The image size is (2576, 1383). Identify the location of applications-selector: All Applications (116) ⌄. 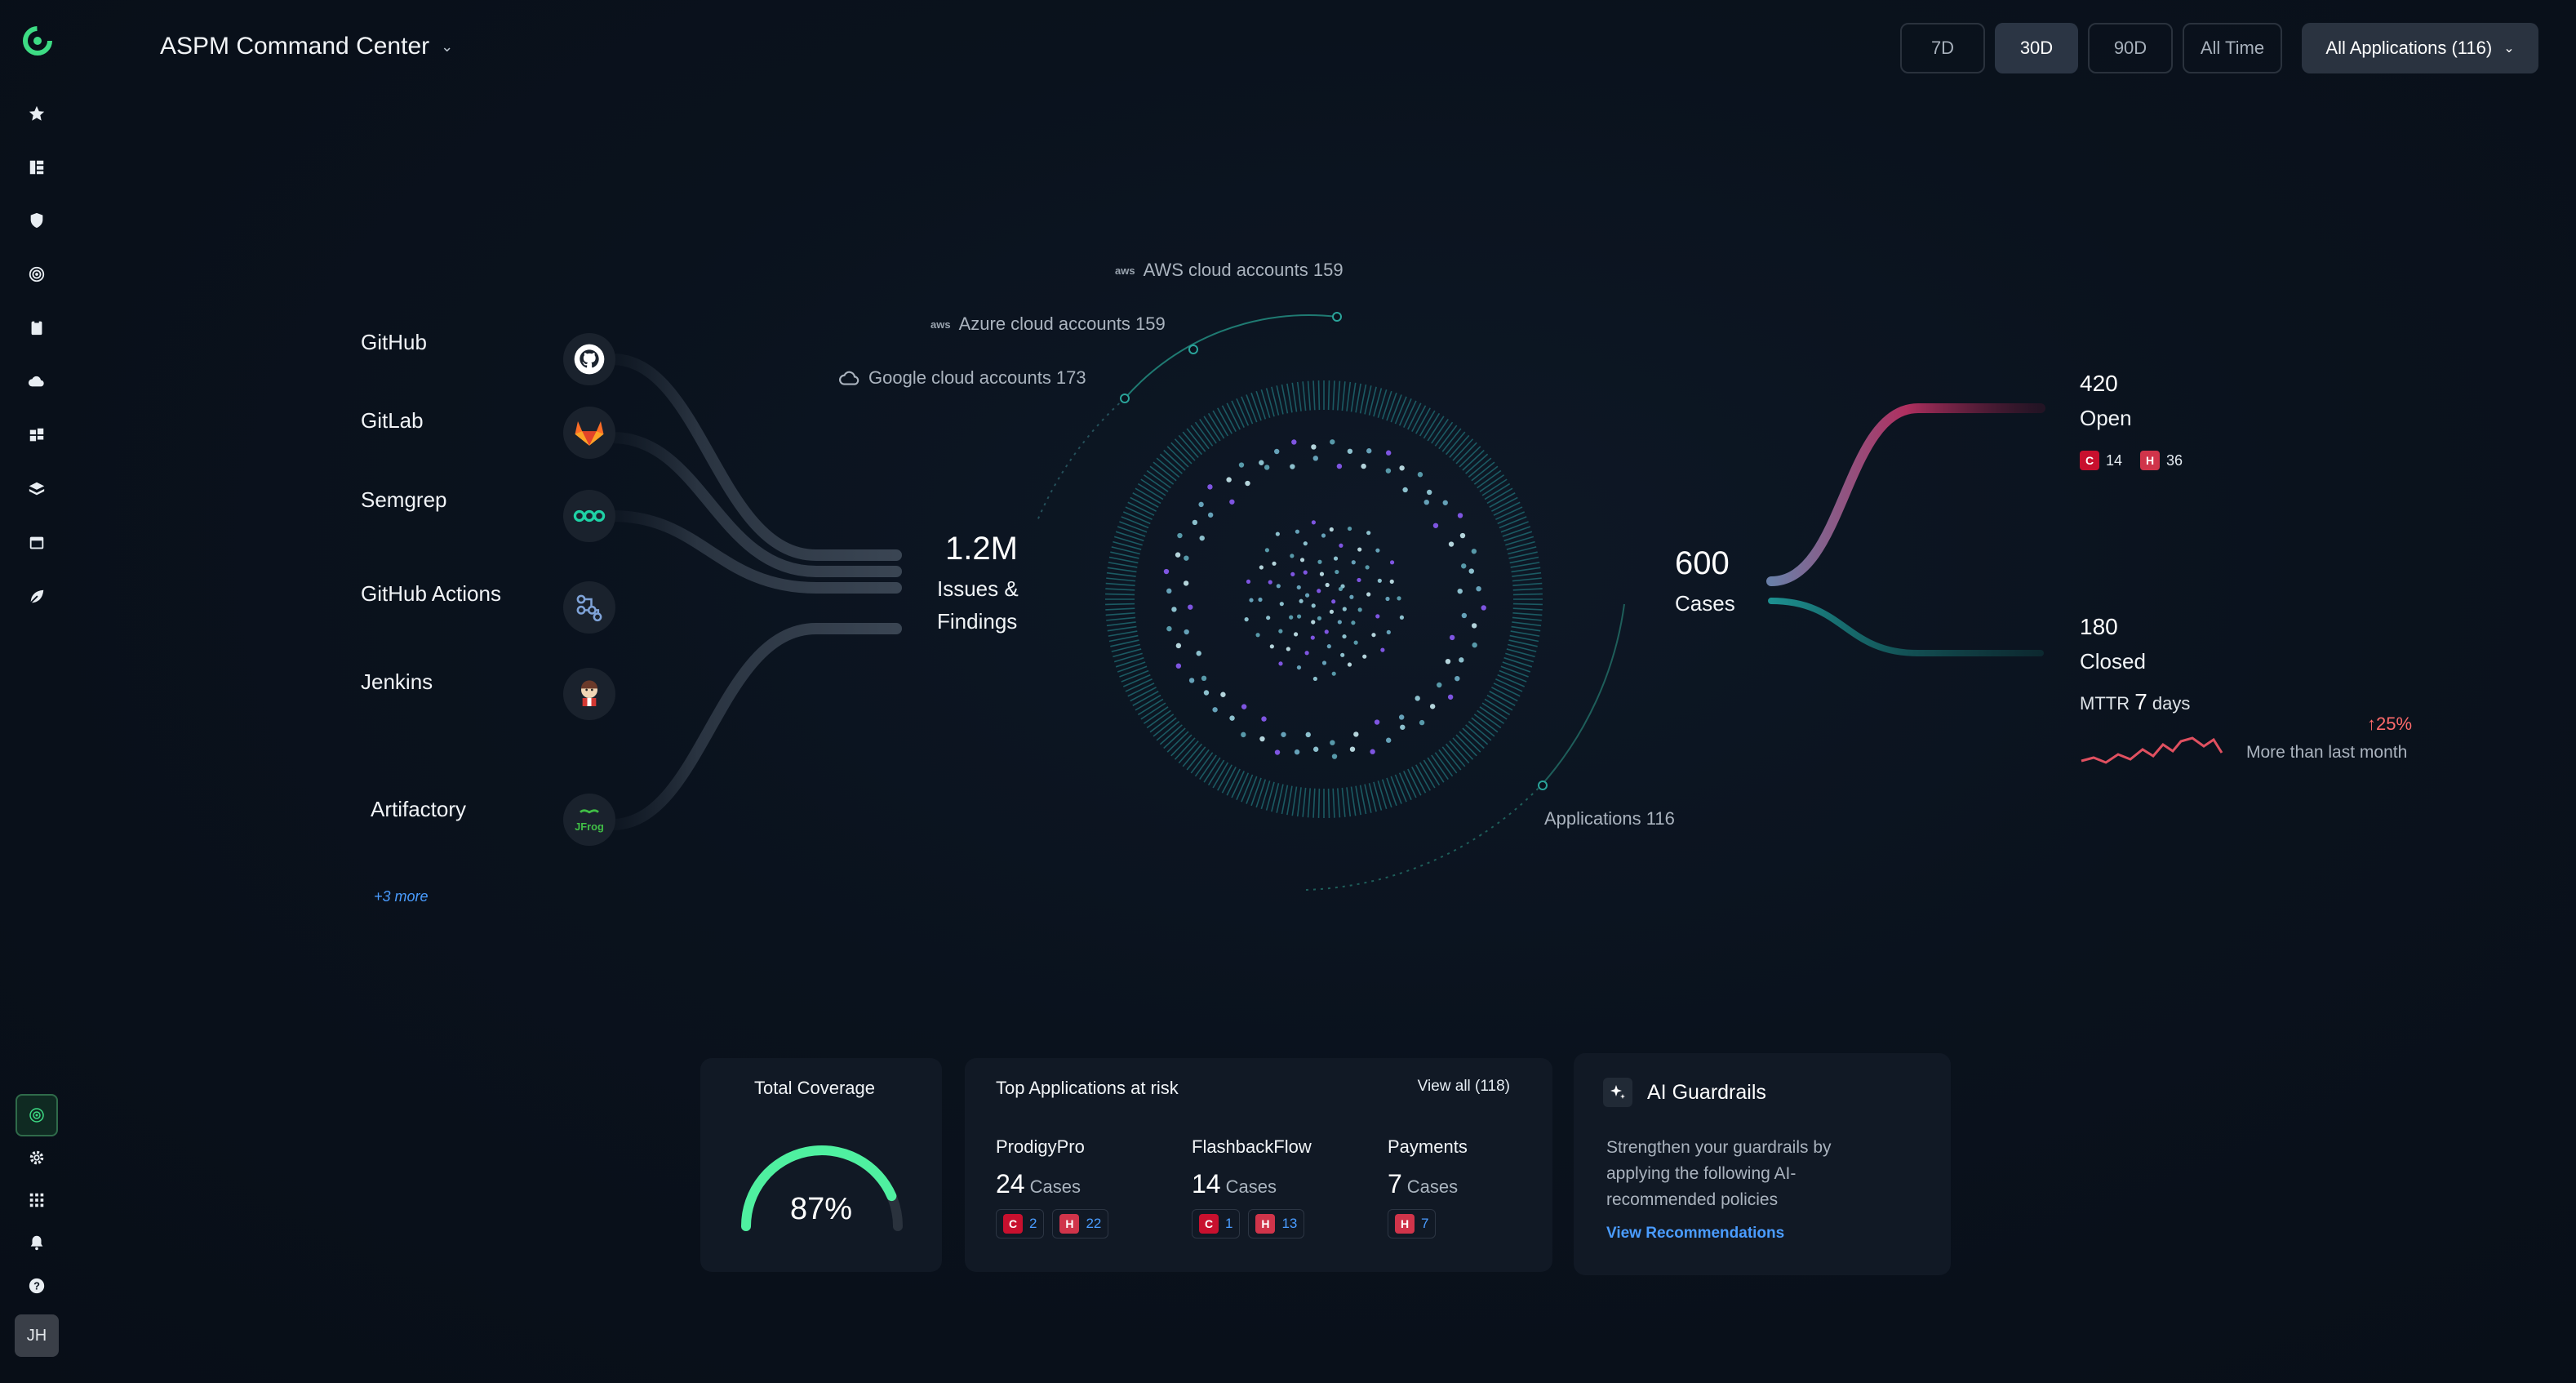
(2420, 48).